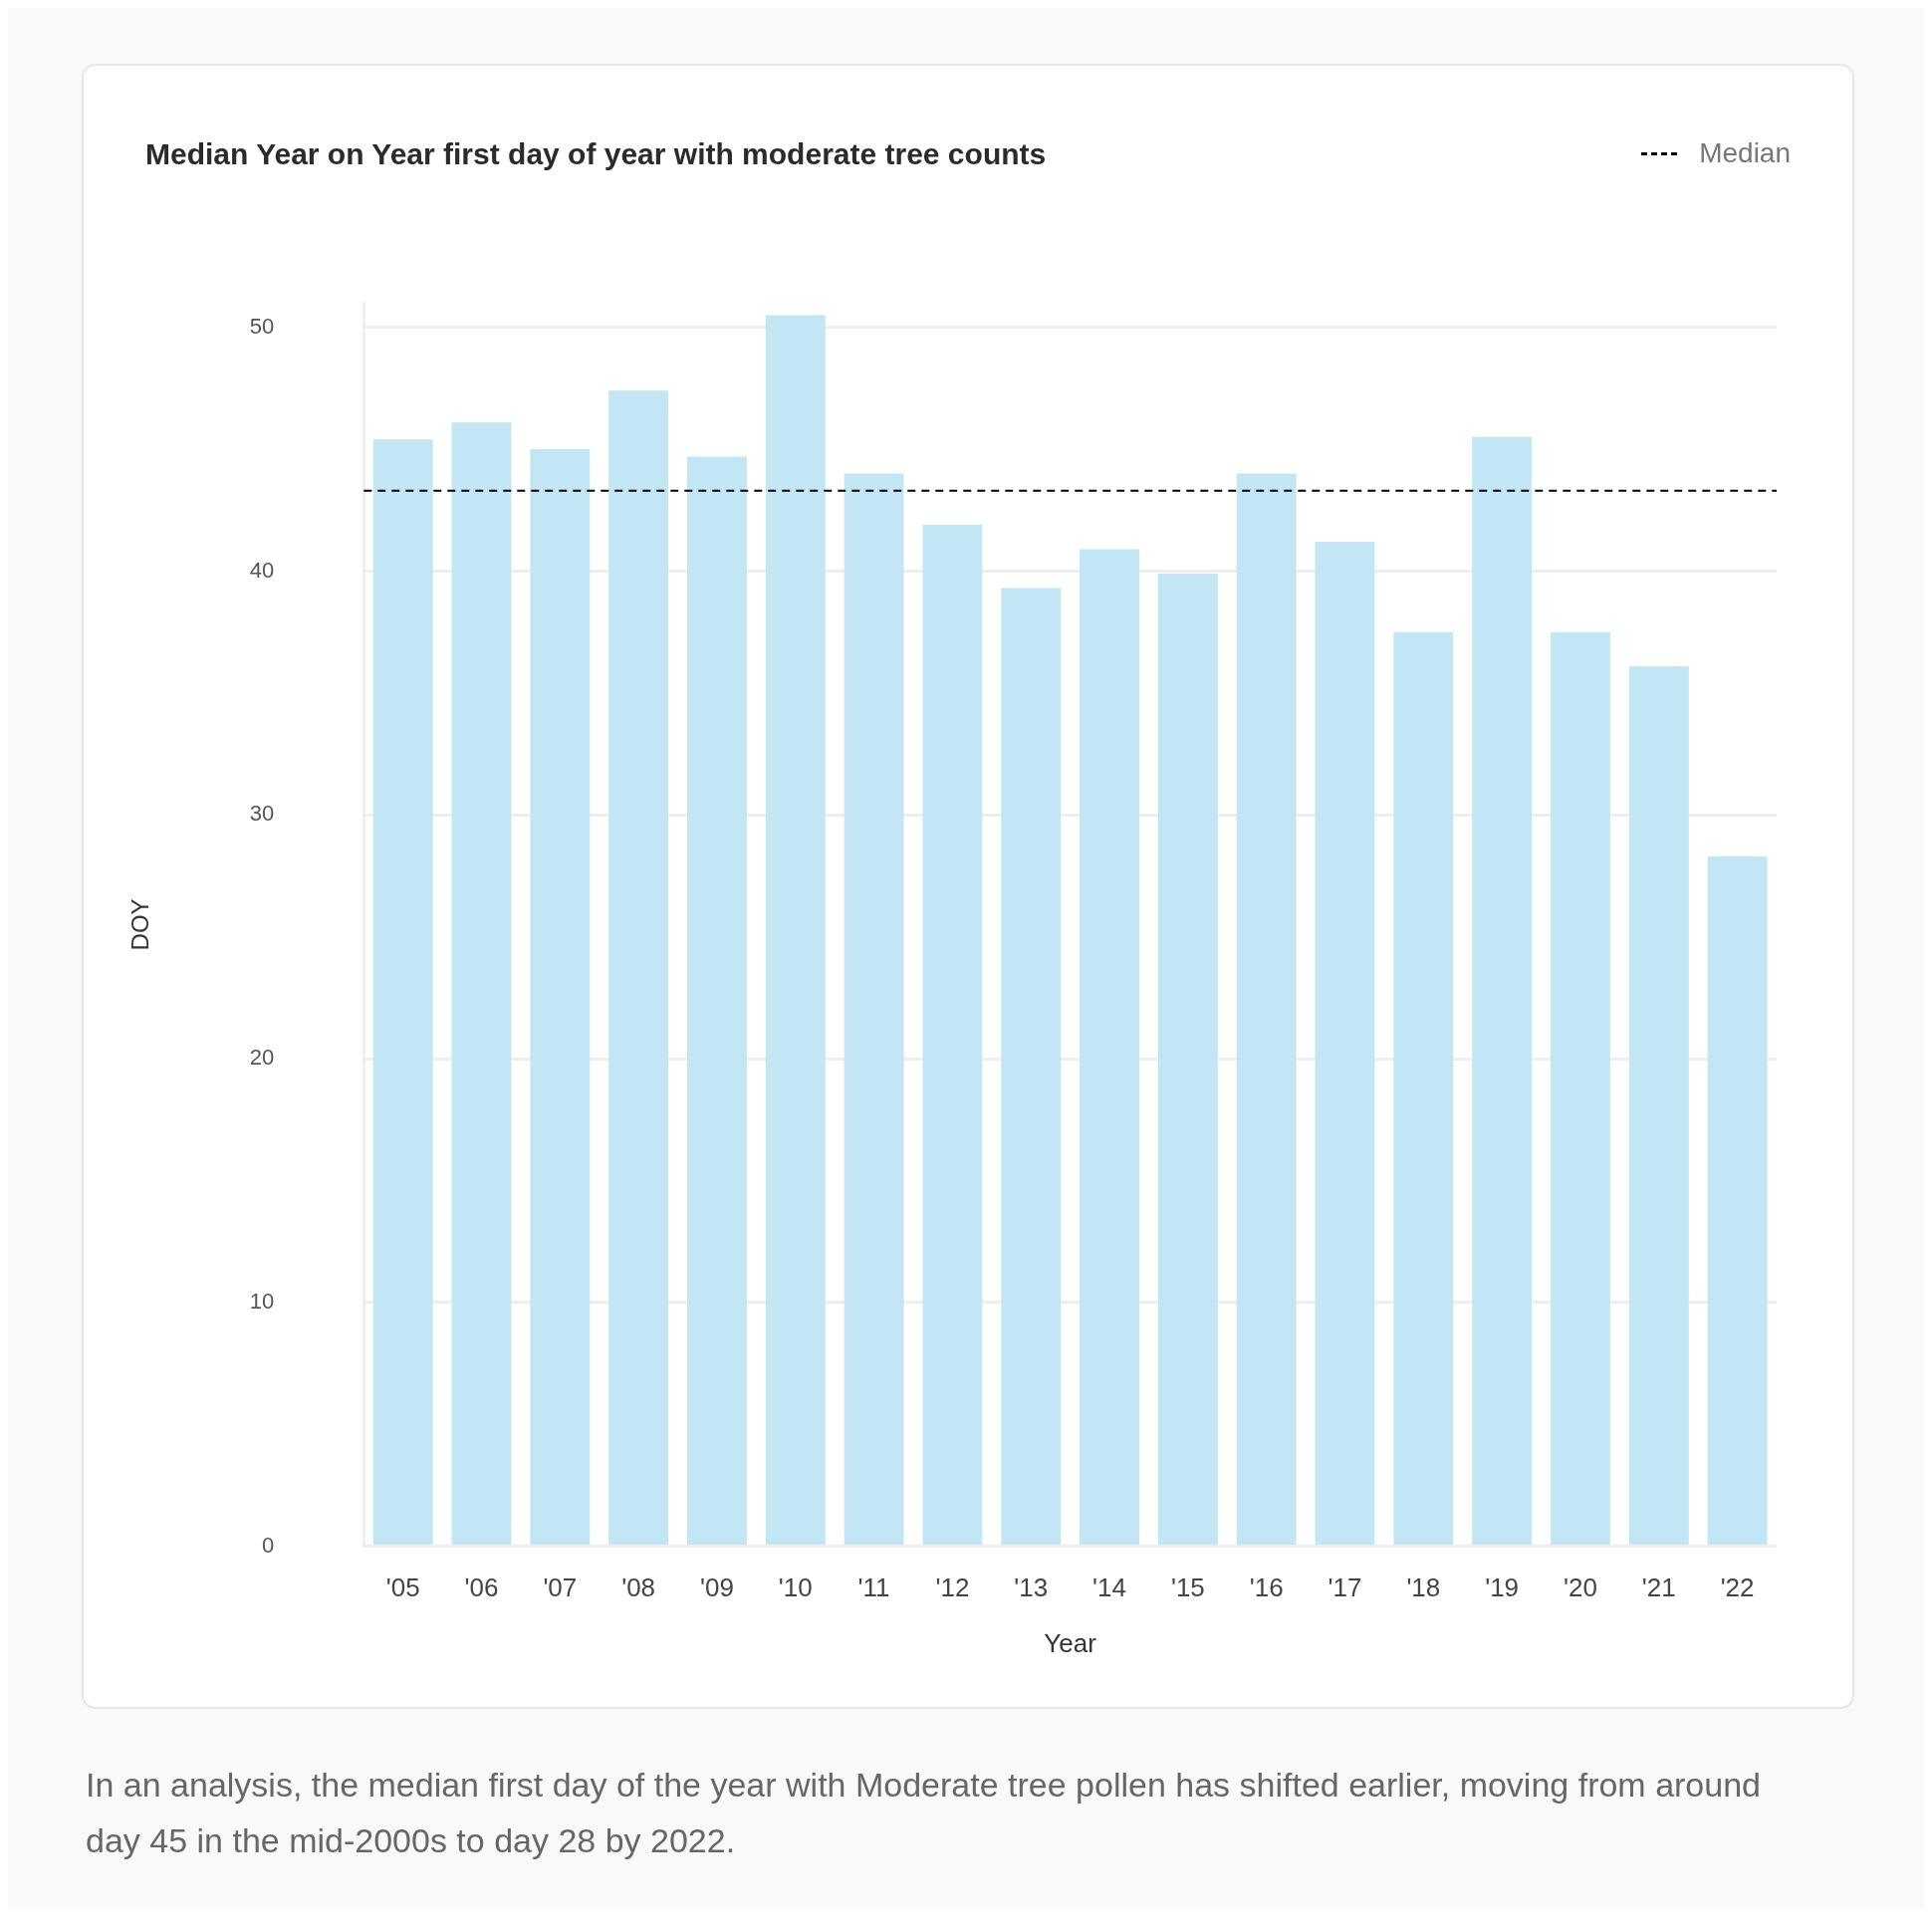  What do you see at coordinates (952, 1588) in the screenshot?
I see `x-tick-label: '12` at bounding box center [952, 1588].